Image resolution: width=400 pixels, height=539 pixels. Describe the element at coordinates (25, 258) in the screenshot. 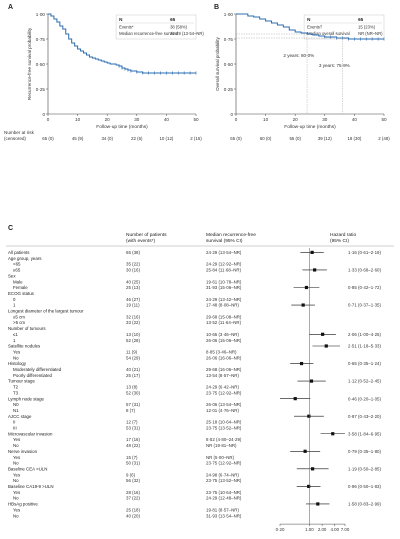

I see `forest-row-label: Age group, years` at that location.